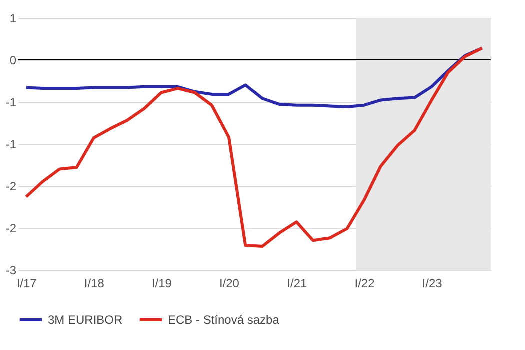 The height and width of the screenshot is (350, 525). What do you see at coordinates (162, 283) in the screenshot?
I see `x-tick-label: I/19` at bounding box center [162, 283].